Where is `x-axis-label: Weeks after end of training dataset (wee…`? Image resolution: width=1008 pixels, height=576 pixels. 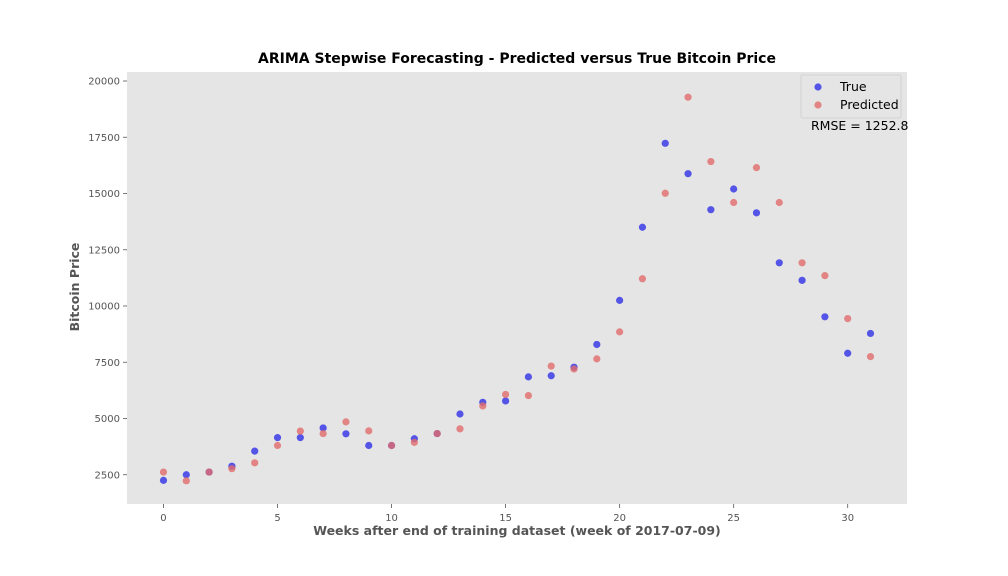
x-axis-label: Weeks after end of training dataset (wee… is located at coordinates (517, 530).